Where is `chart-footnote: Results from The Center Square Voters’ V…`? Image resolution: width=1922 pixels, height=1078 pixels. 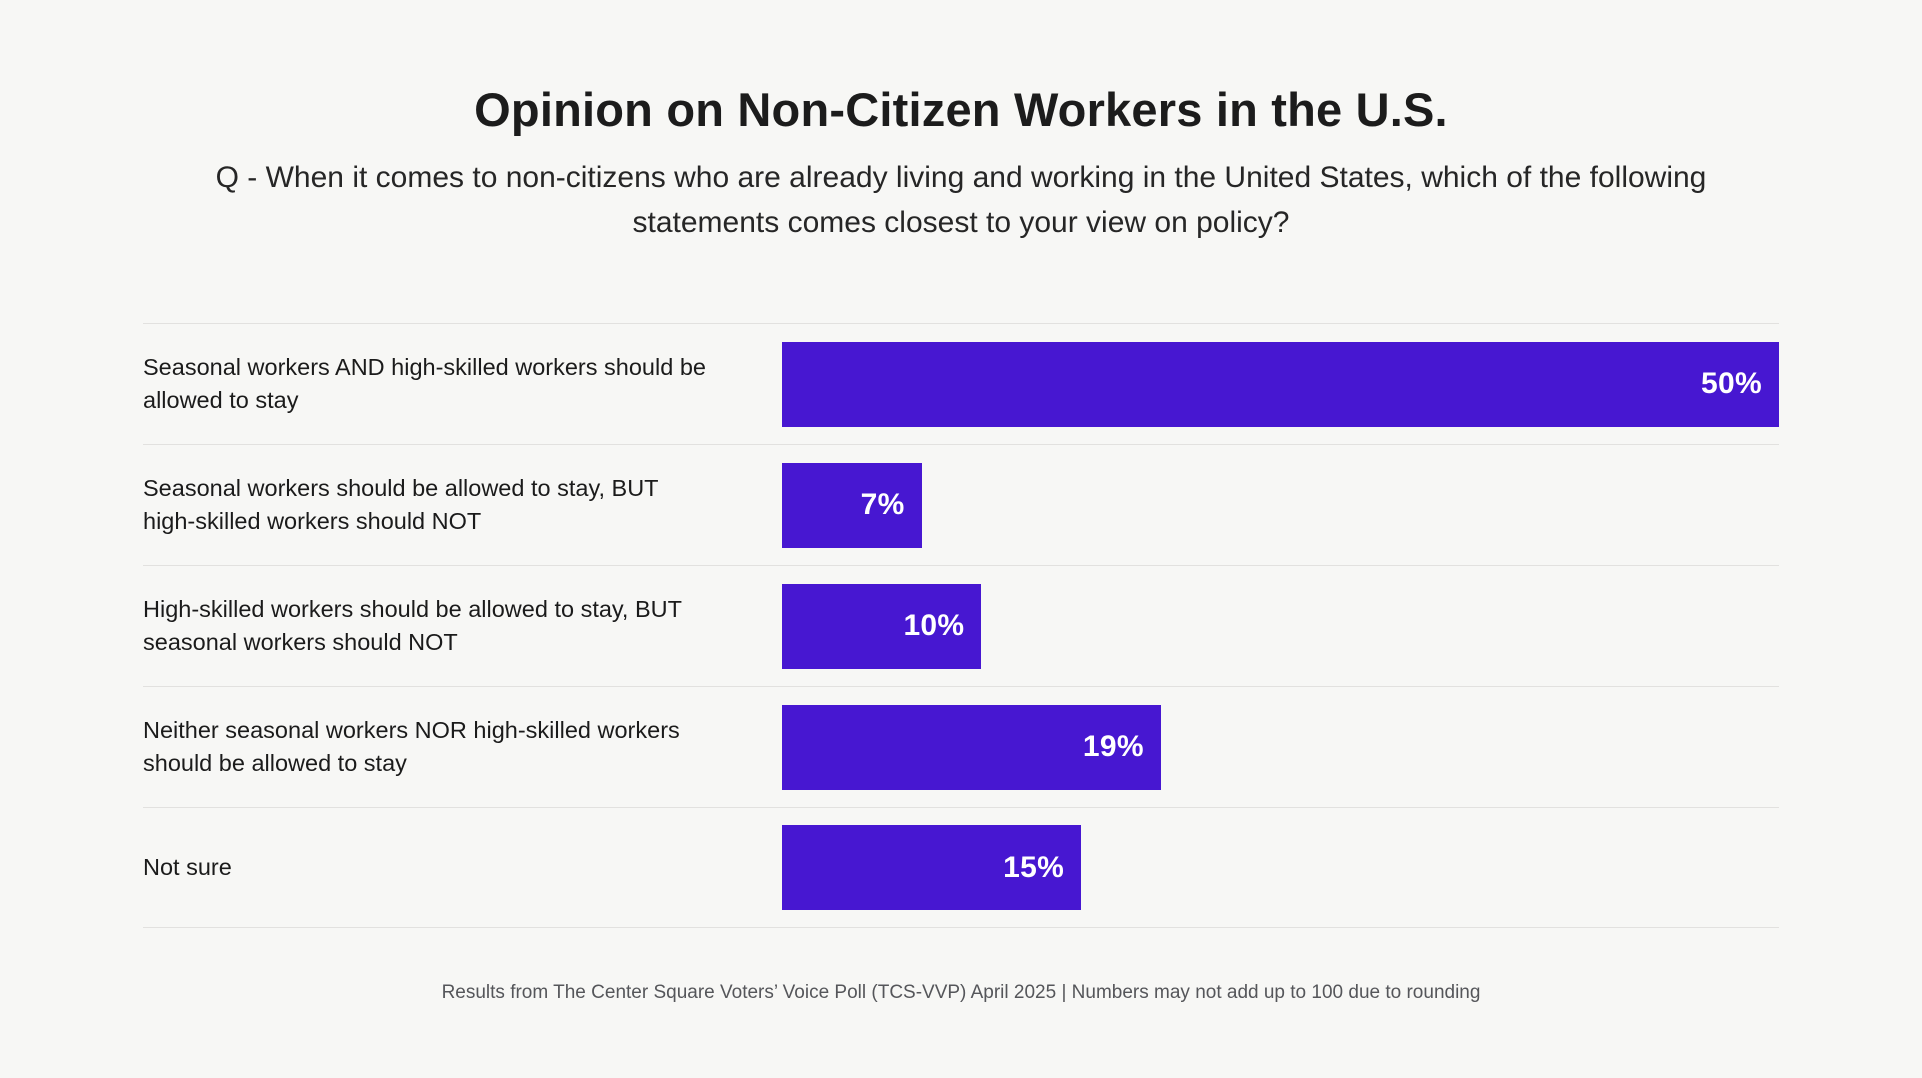
chart-footnote: Results from The Center Square Voters’ V… is located at coordinates (961, 992).